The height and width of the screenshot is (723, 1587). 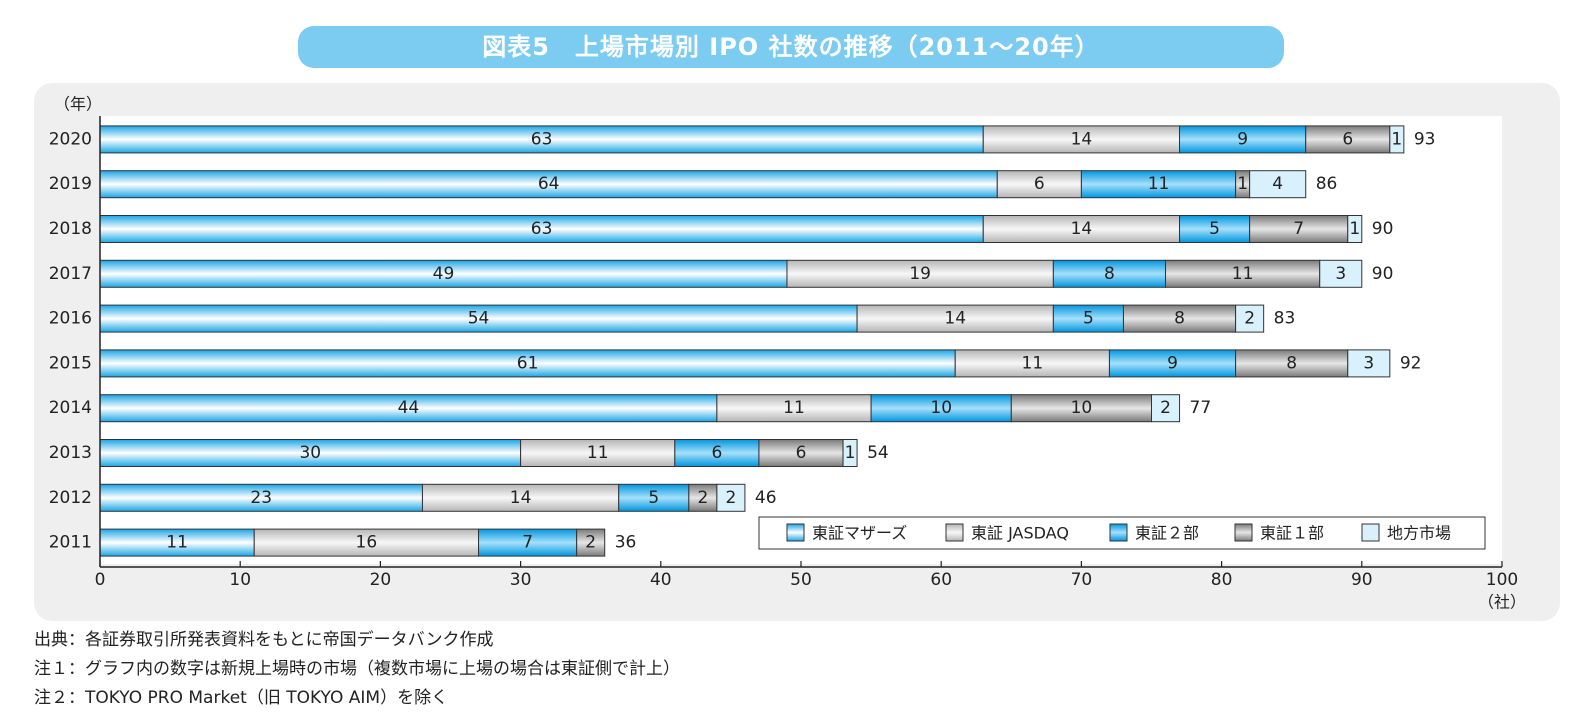 I want to click on total-label: 36, so click(x=626, y=543).